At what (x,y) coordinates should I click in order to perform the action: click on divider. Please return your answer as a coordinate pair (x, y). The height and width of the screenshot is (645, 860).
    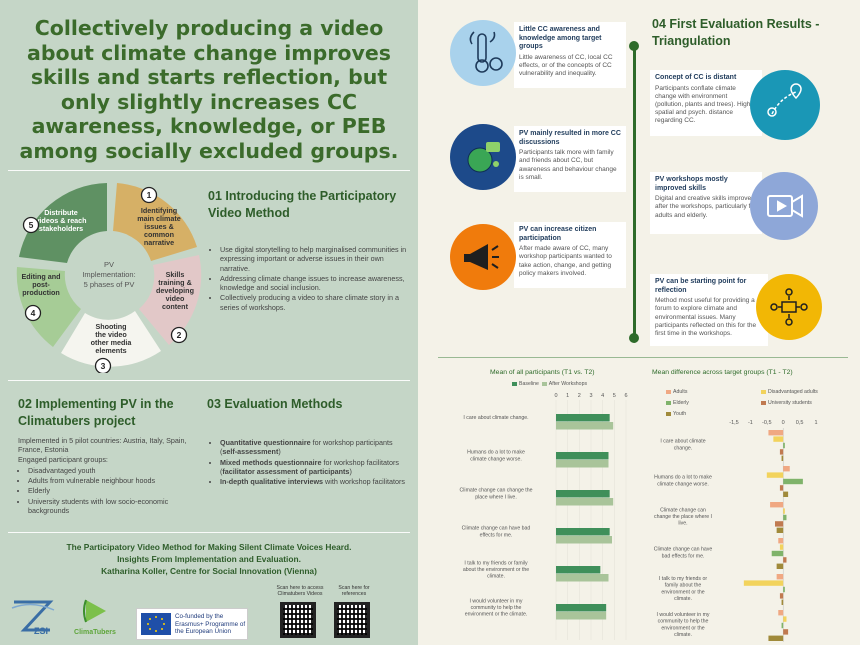
    Looking at the image, I should click on (209, 380).